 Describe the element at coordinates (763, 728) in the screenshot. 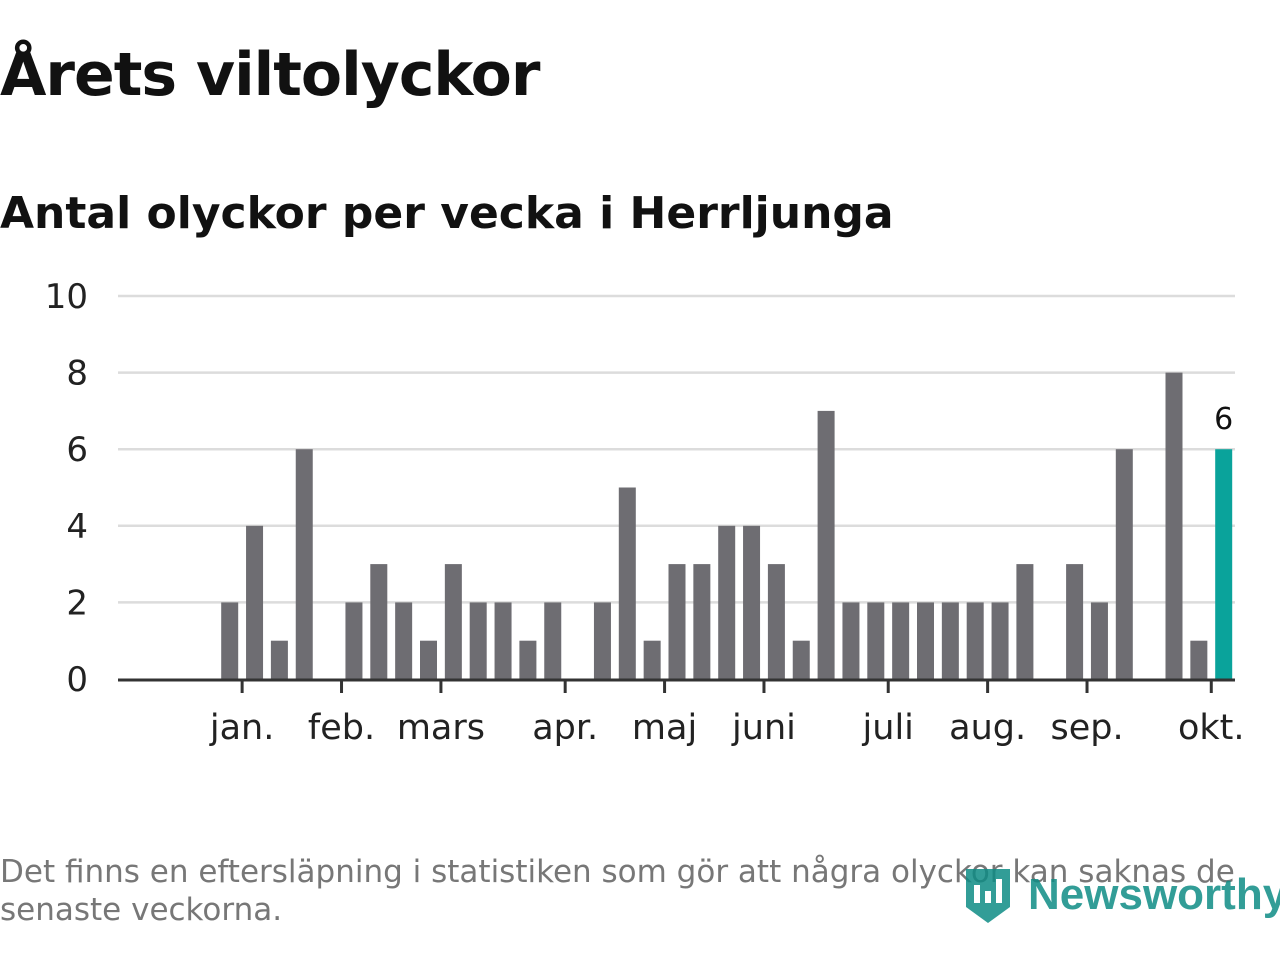

I see `x-tick-label: juni` at that location.